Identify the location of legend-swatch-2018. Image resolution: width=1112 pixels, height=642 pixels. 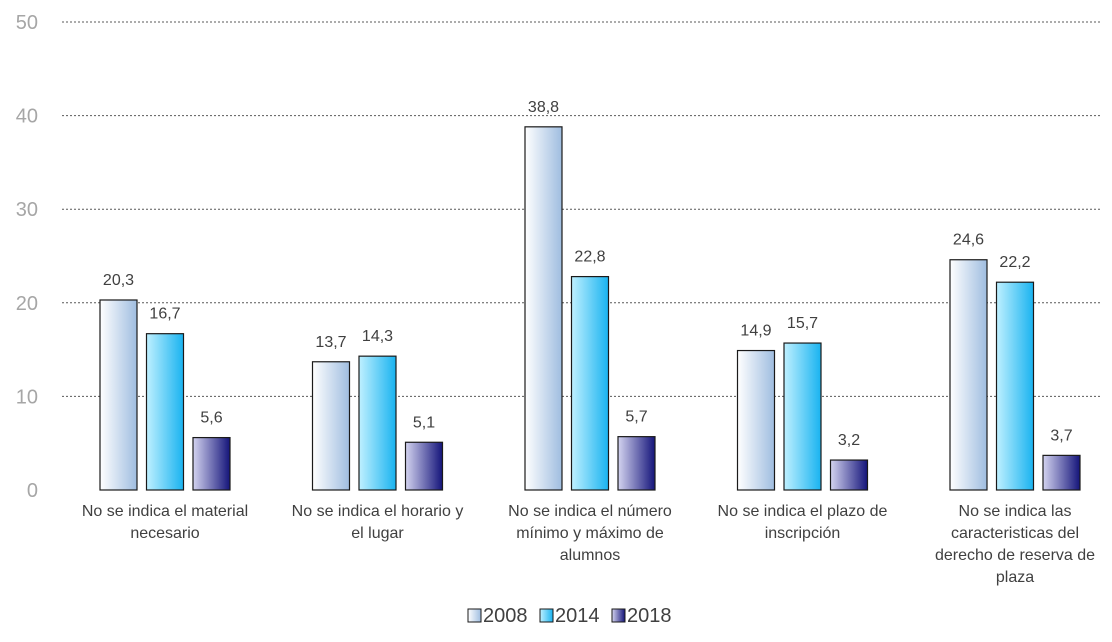
(618, 615).